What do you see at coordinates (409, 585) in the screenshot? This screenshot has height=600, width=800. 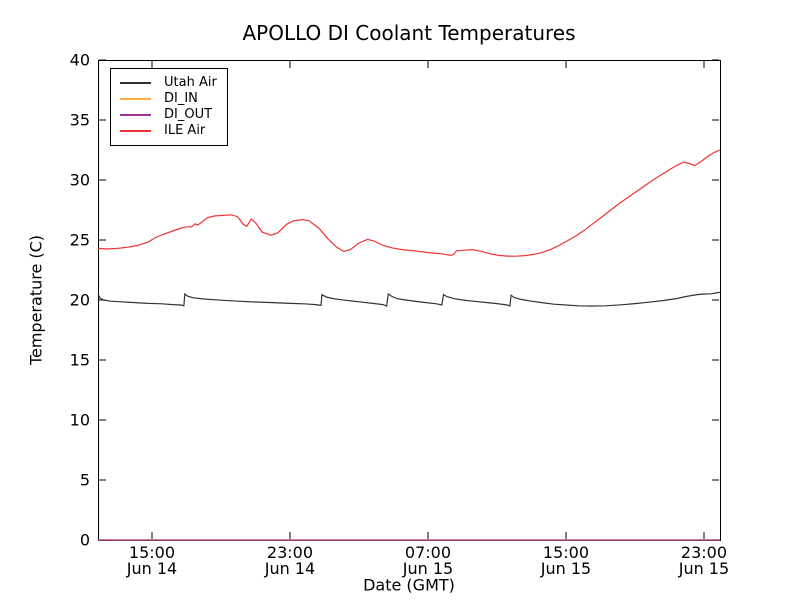 I see `x-axis-label: Date (GMT)` at bounding box center [409, 585].